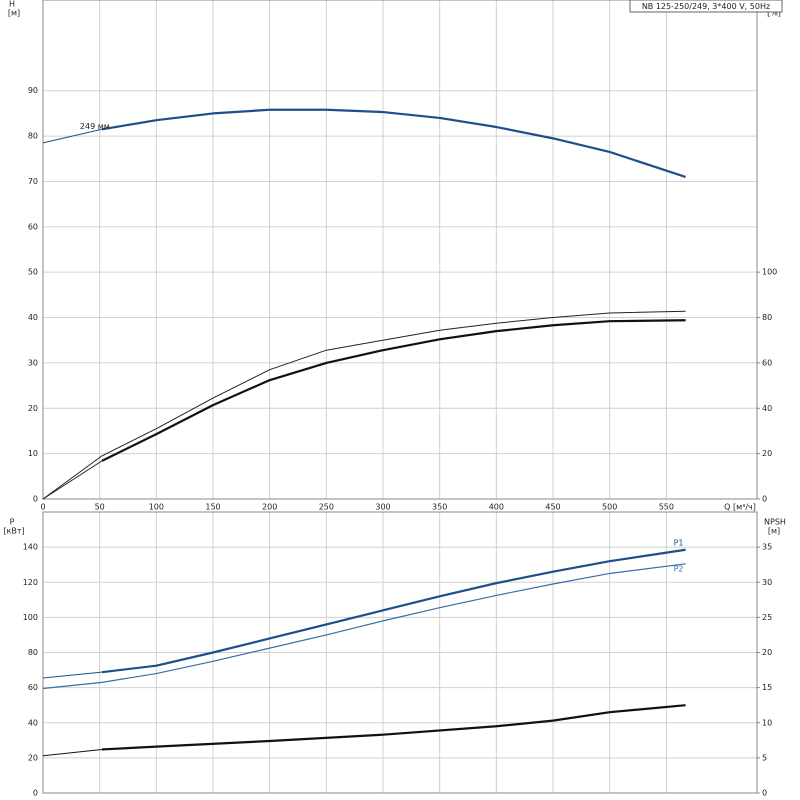  I want to click on y2-tick-label: 80, so click(767, 317).